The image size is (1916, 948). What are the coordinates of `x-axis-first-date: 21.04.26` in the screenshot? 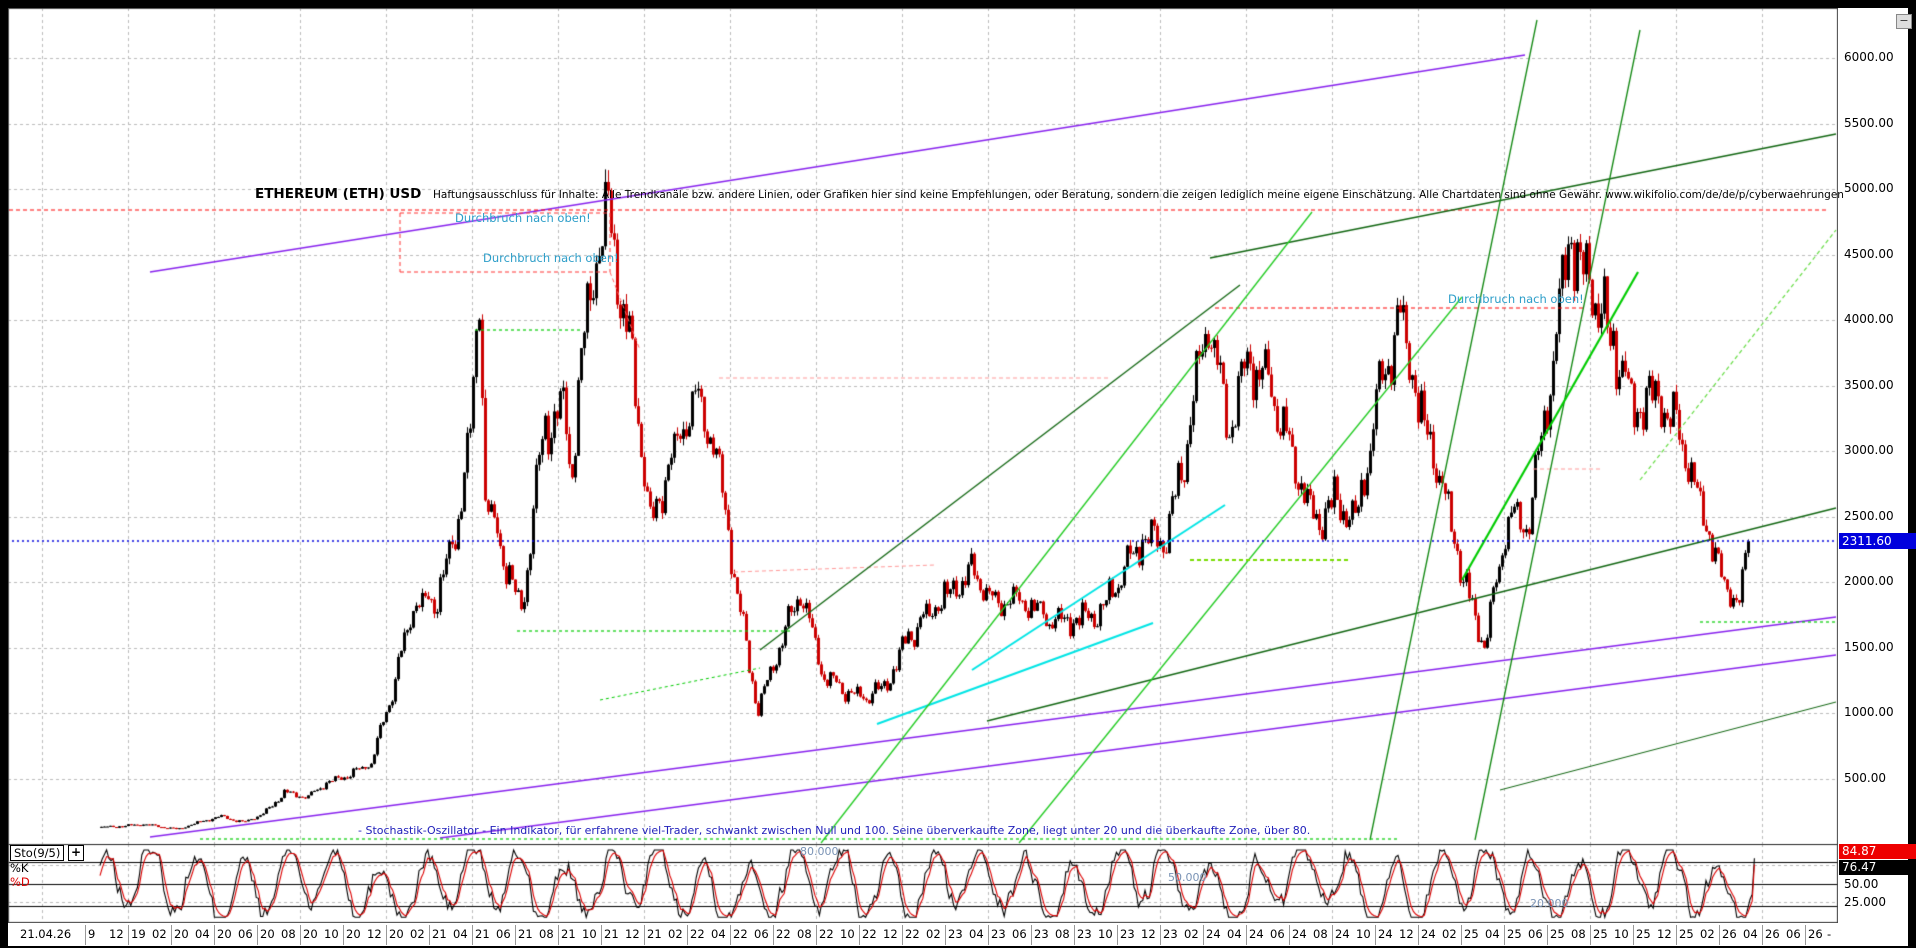 It's located at (46, 934).